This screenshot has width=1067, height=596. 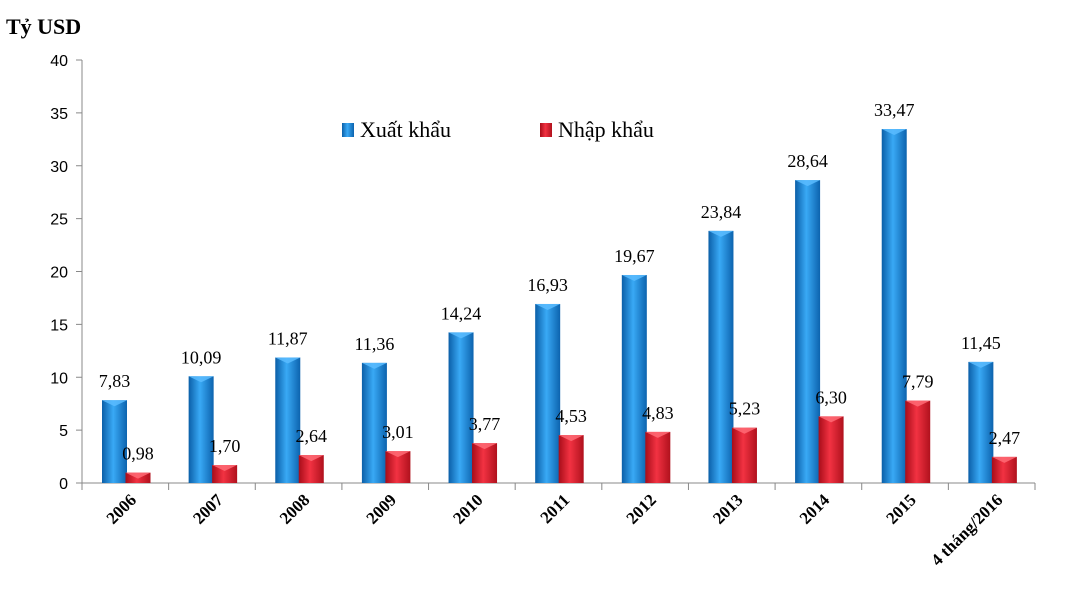 I want to click on import-data-label: 7,79, so click(x=918, y=382).